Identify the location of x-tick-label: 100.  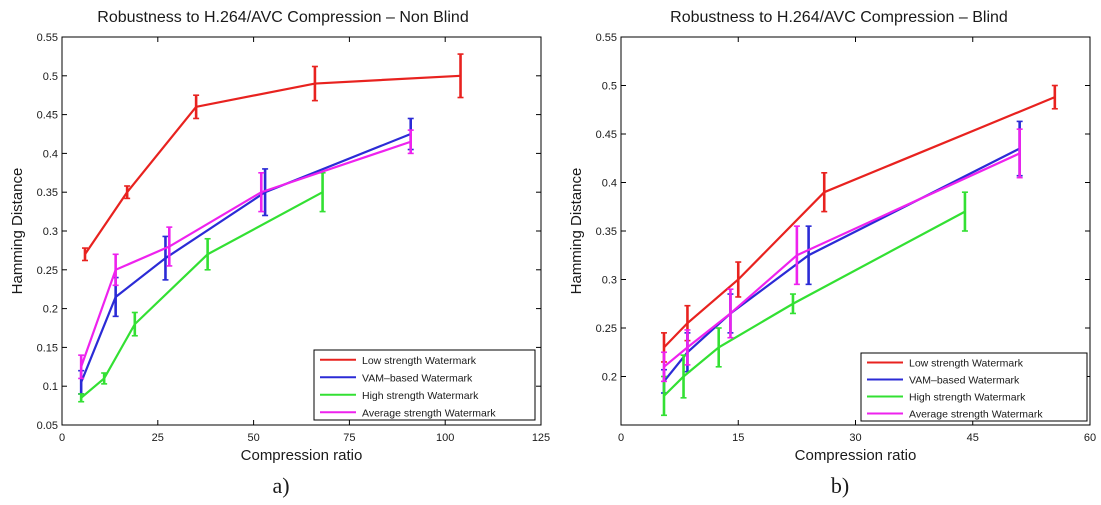
(445, 438).